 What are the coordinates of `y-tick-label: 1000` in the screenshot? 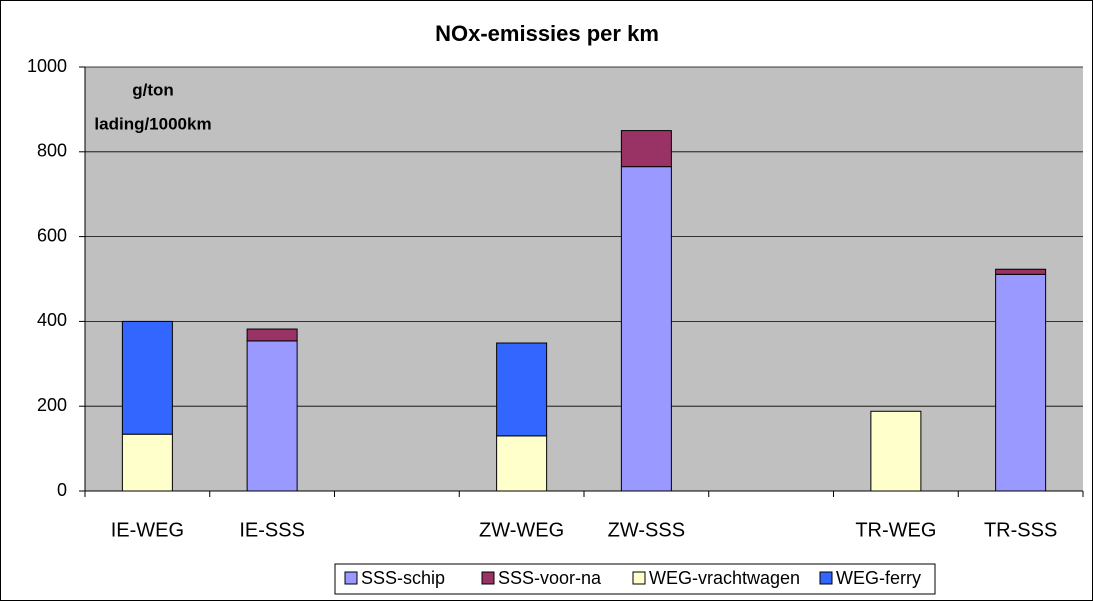 It's located at (47, 66).